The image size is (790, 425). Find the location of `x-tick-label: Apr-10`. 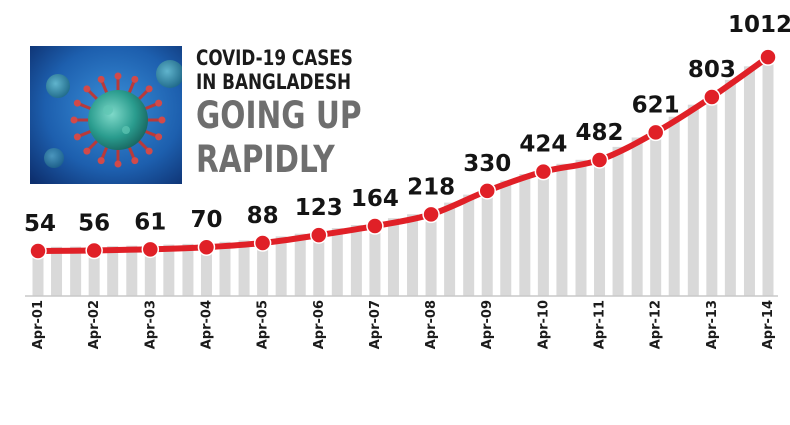

x-tick-label: Apr-10 is located at coordinates (543, 324).